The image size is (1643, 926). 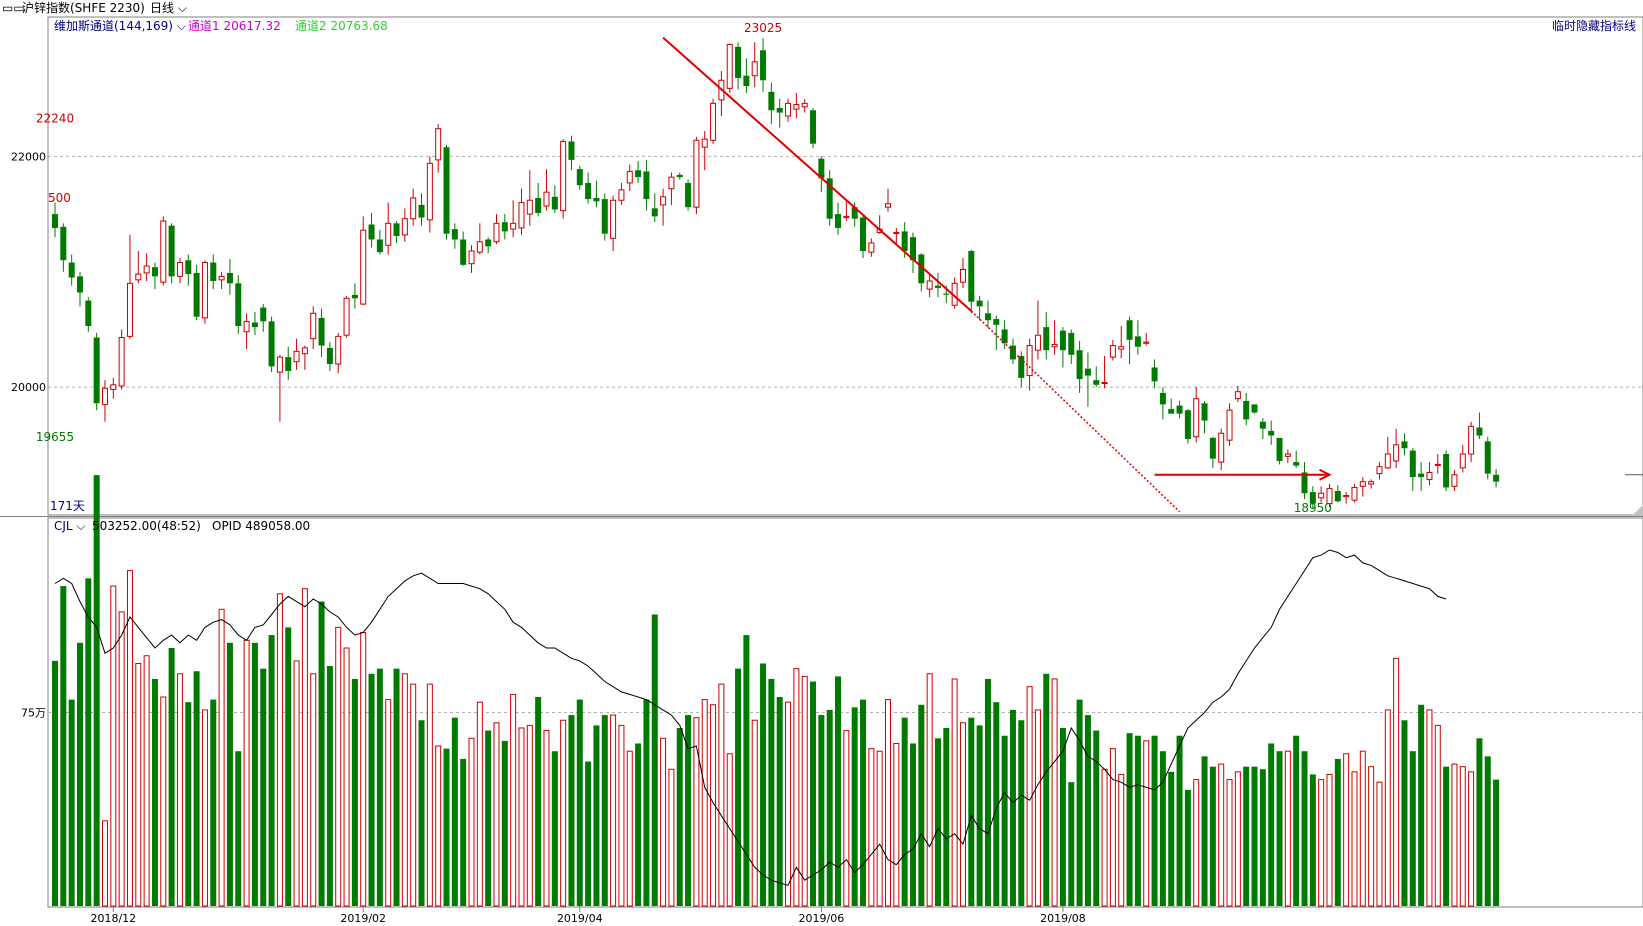 What do you see at coordinates (1638, 510) in the screenshot?
I see `resize-corner-icon` at bounding box center [1638, 510].